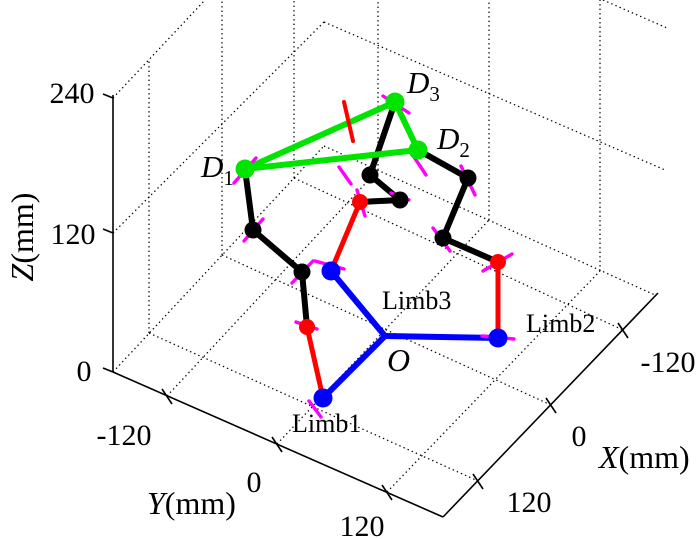 This screenshot has height=539, width=700. I want to click on point-label-d3: D3, so click(423, 85).